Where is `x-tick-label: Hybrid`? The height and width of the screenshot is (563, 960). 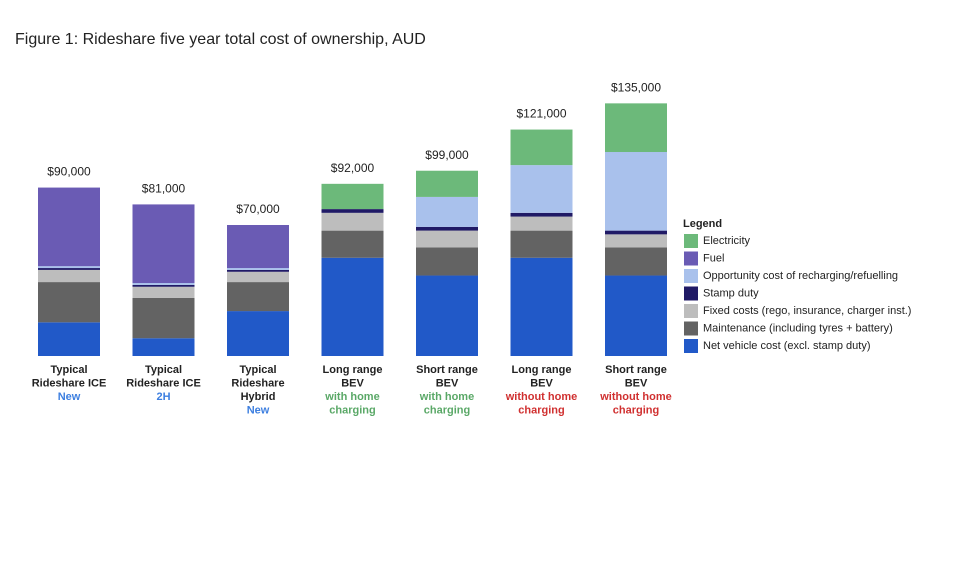
x-tick-label: Hybrid is located at coordinates (258, 397).